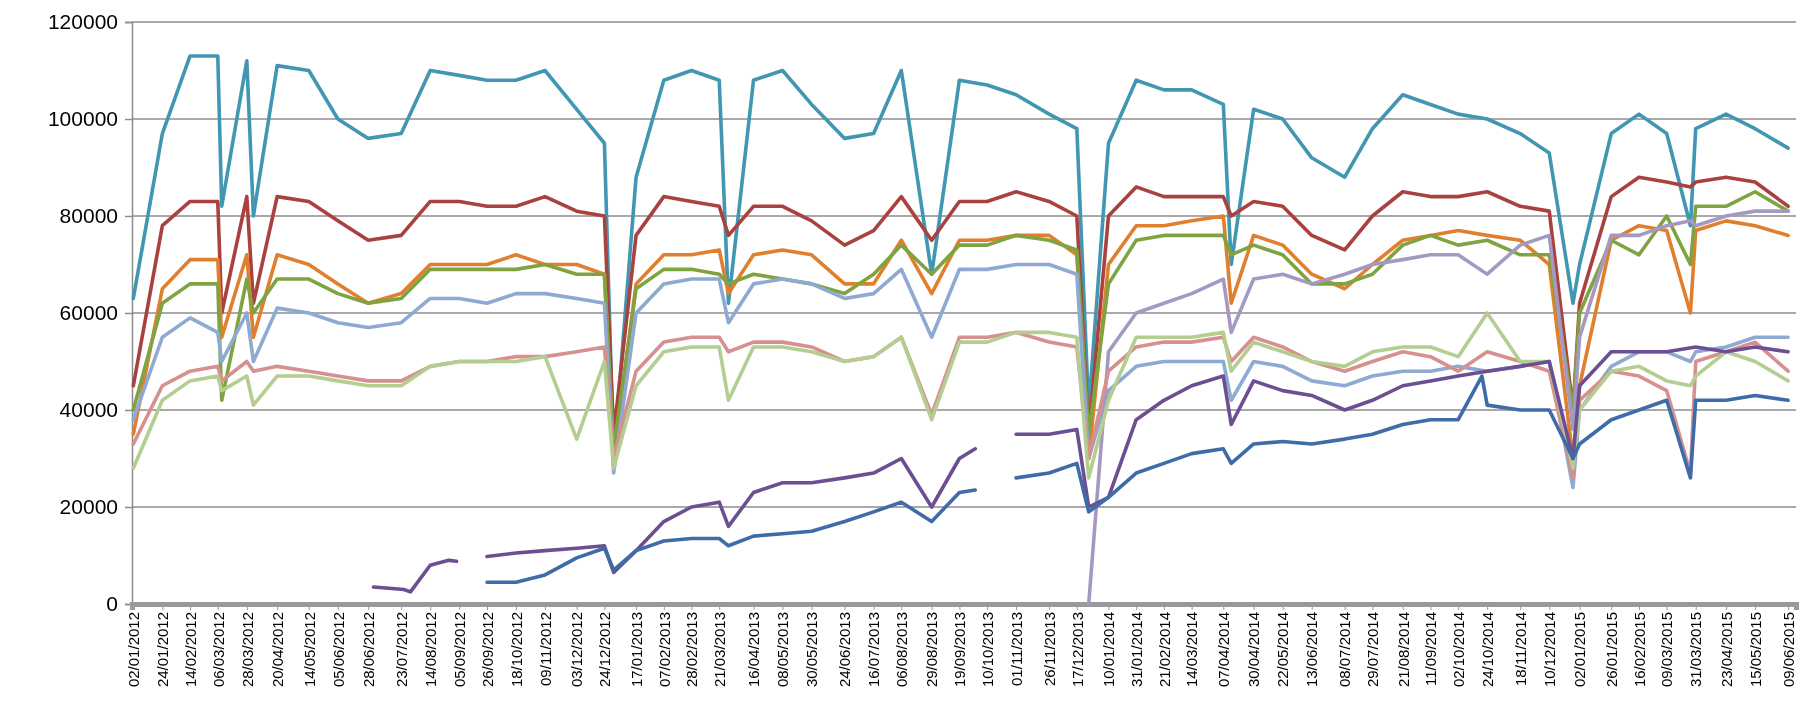 This screenshot has height=718, width=1804. Describe the element at coordinates (545, 649) in the screenshot. I see `x-tick-label: 09/11/2012` at that location.